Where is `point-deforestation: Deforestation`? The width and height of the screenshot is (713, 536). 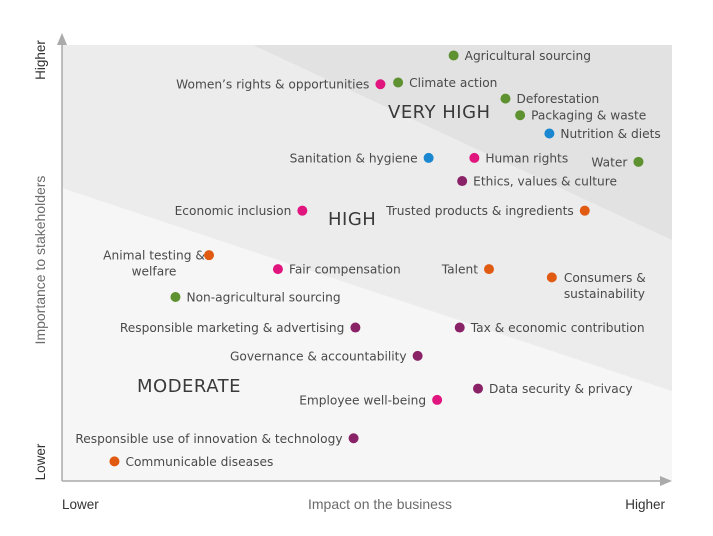
point-deforestation: Deforestation is located at coordinates (549, 99).